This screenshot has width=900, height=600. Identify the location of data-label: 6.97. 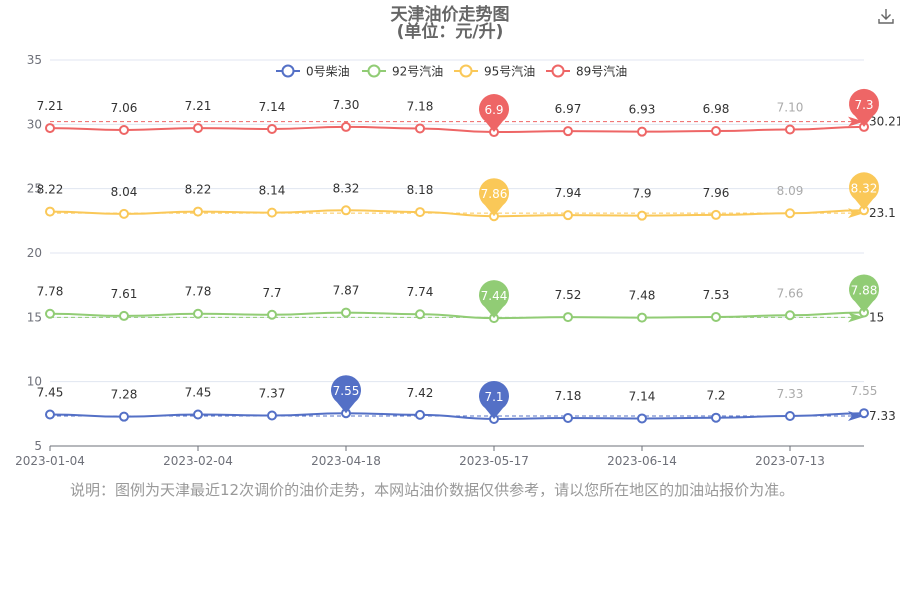
(568, 109).